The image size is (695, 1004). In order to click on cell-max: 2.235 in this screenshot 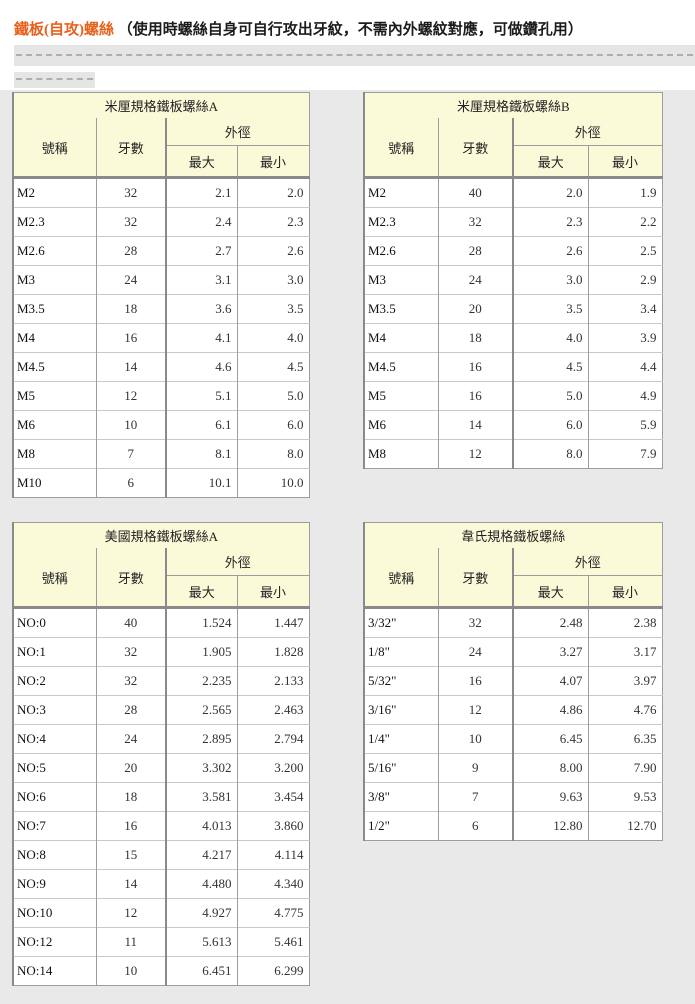, I will do `click(202, 681)`.